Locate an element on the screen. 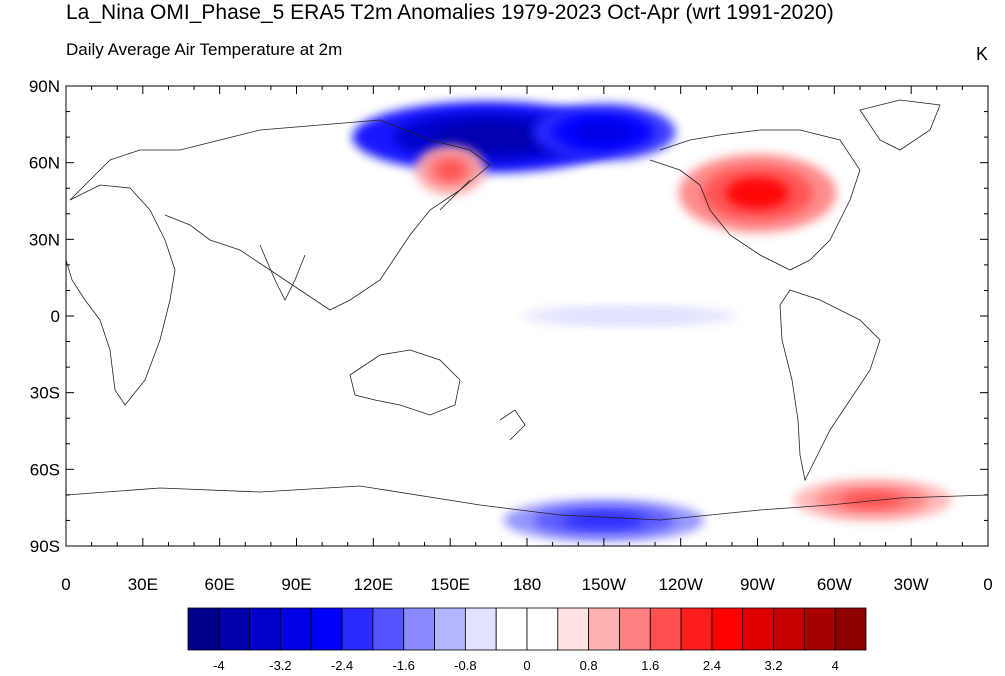 This screenshot has height=676, width=1005. colorbar-label: 0.8 is located at coordinates (589, 665).